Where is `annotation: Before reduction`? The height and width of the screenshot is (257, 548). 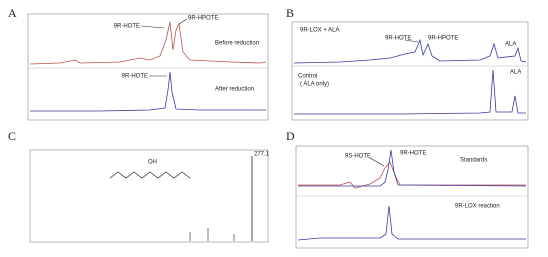 annotation: Before reduction is located at coordinates (237, 44).